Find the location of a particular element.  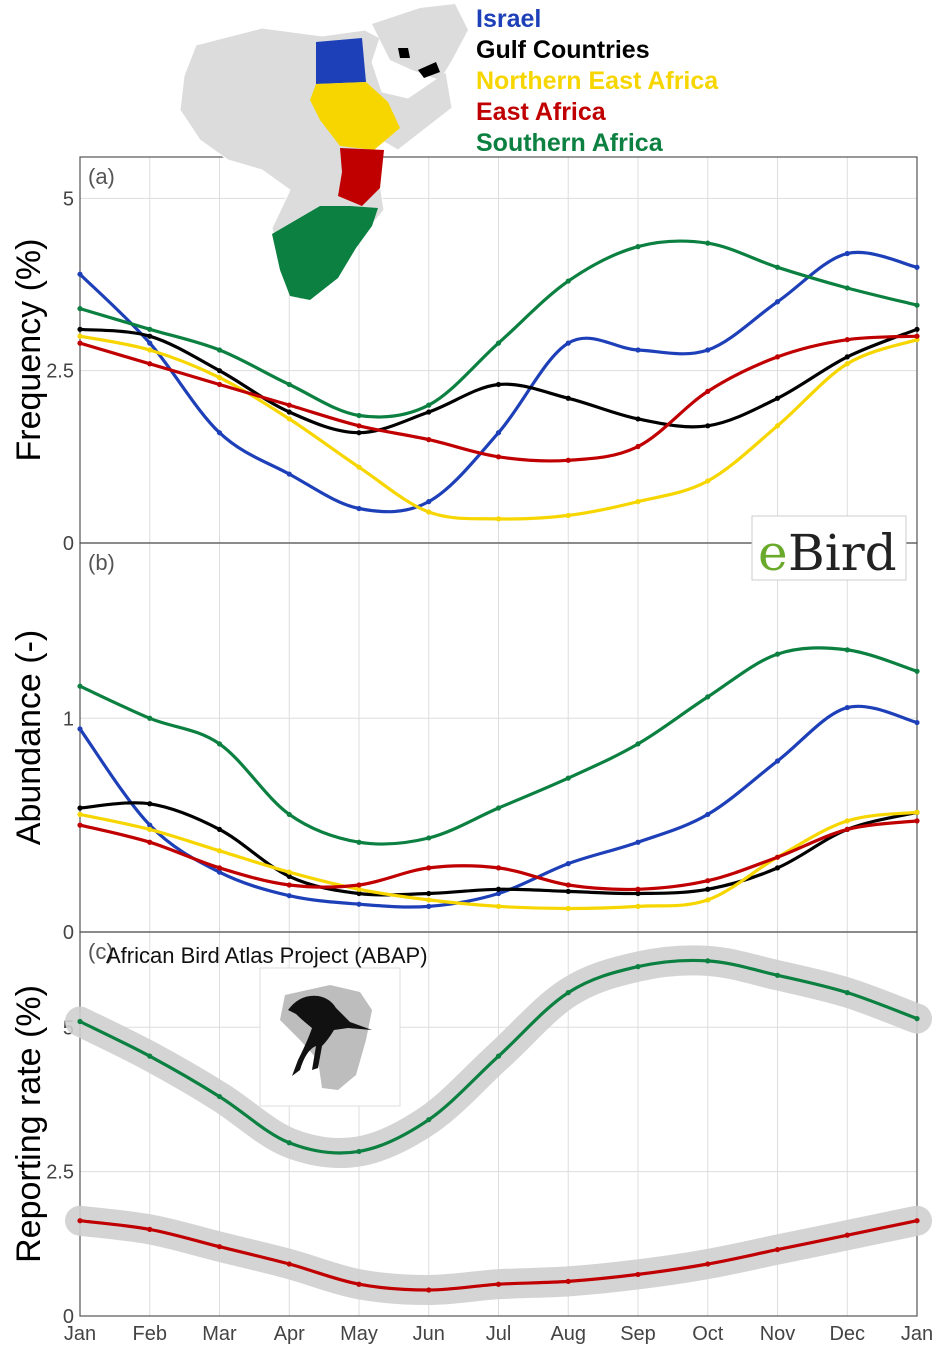

x-tick-label: Aug is located at coordinates (568, 1334).